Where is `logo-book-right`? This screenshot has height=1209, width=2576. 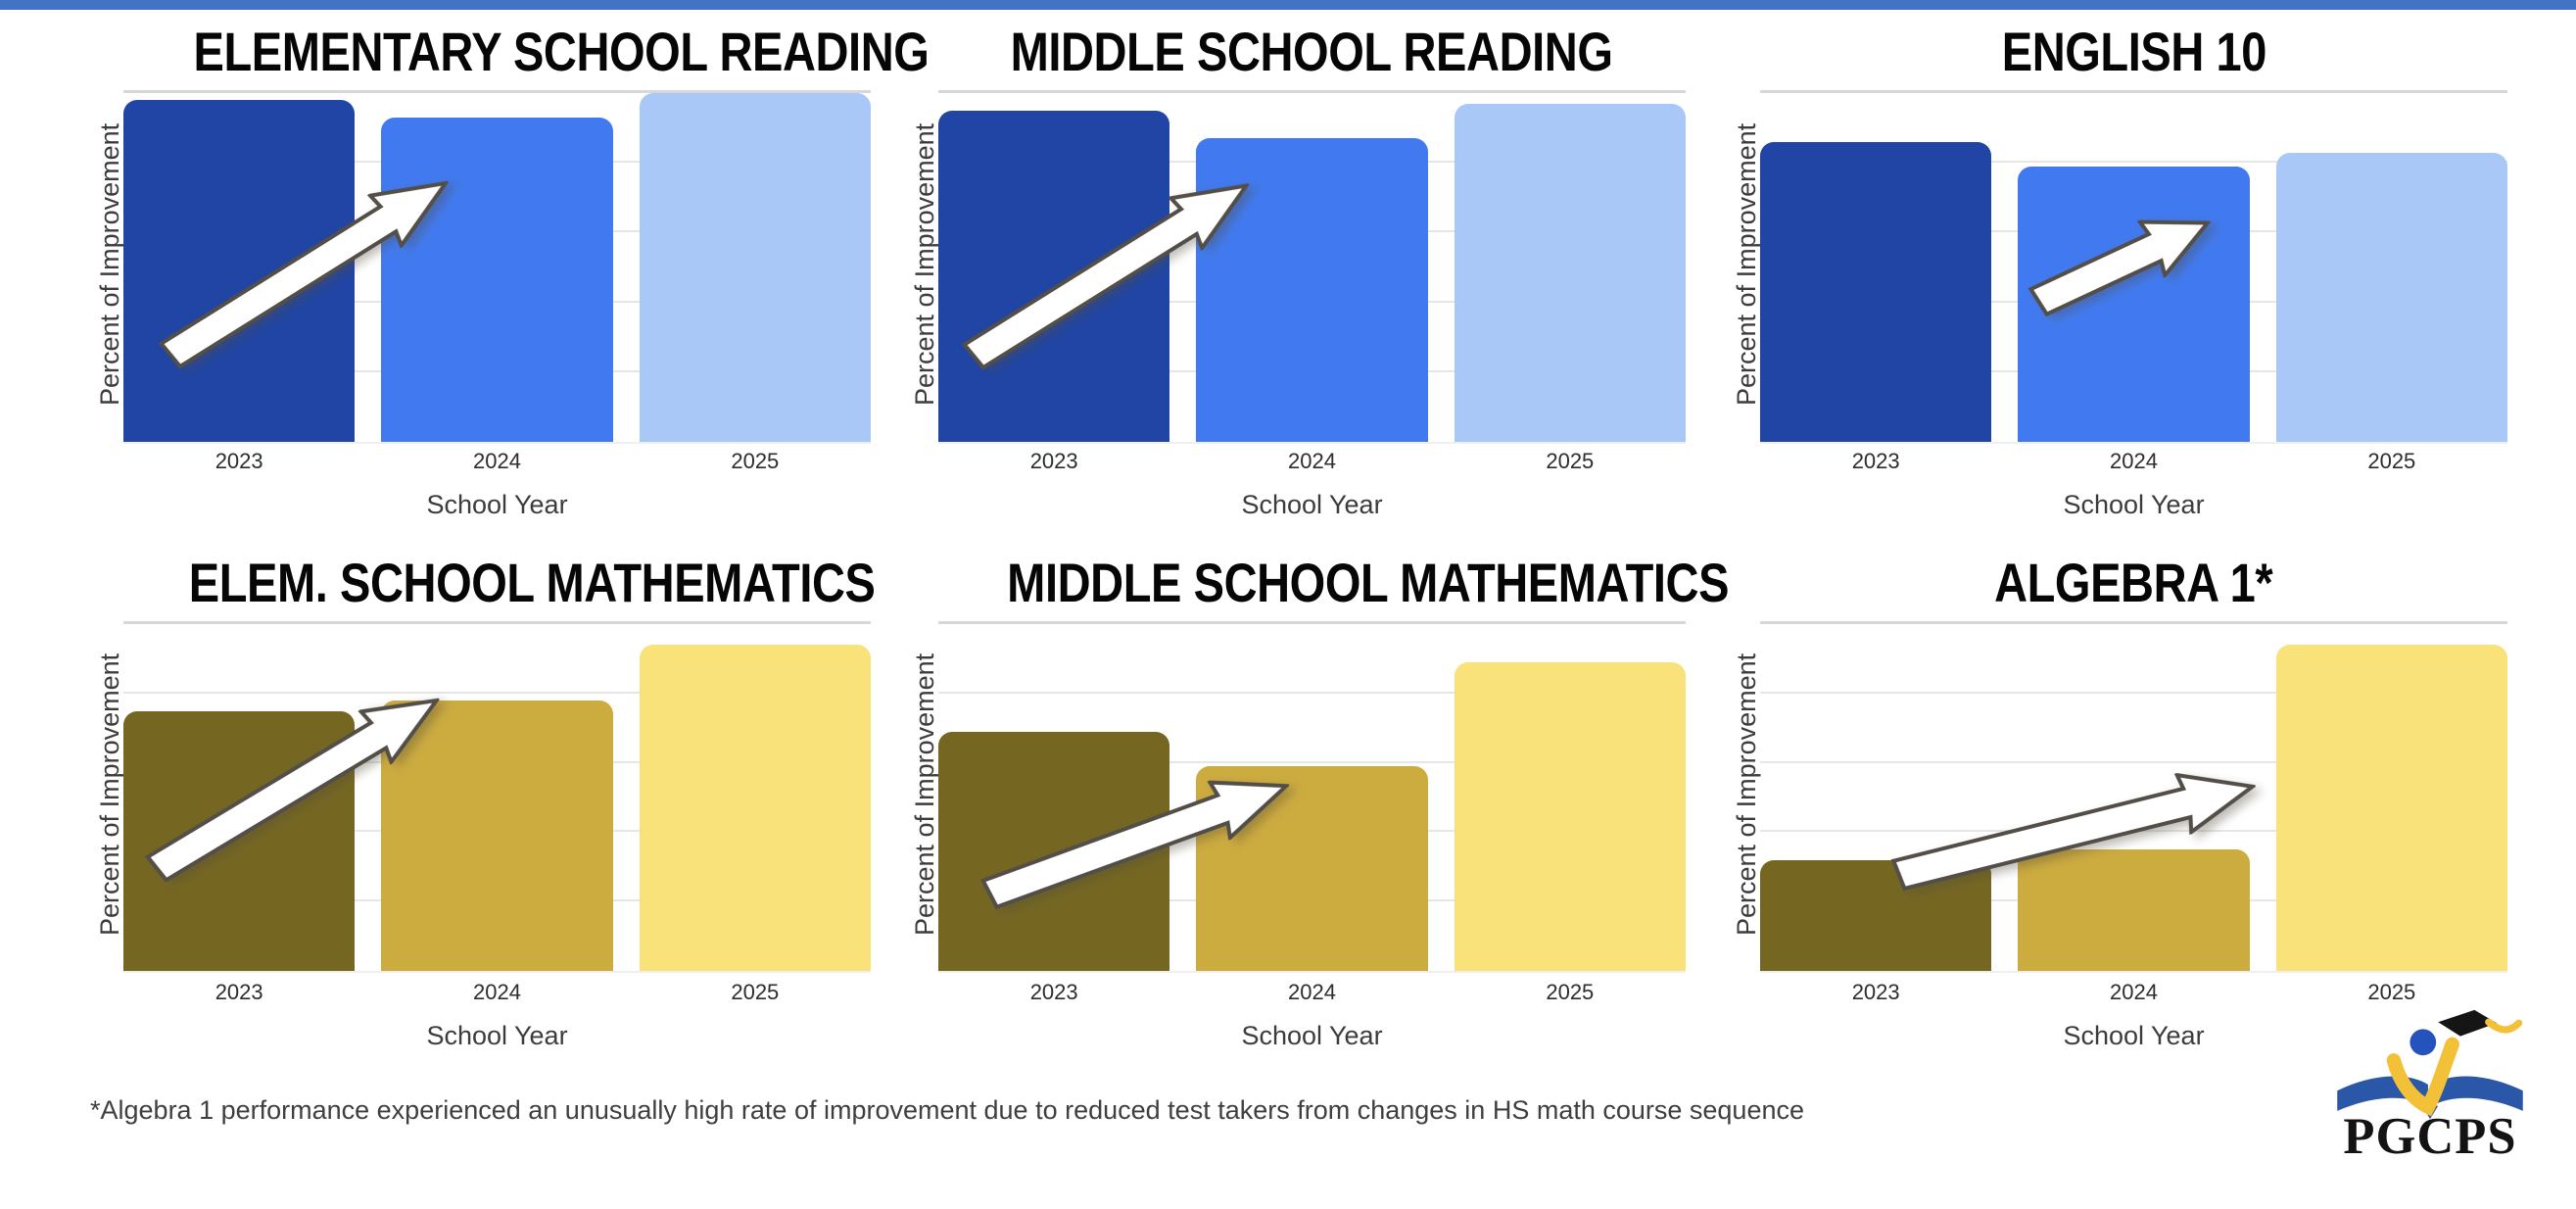 logo-book-right is located at coordinates (2477, 1093).